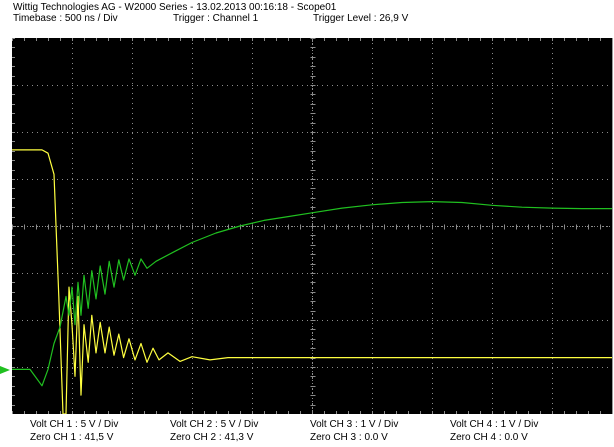 The image size is (614, 447). What do you see at coordinates (5, 370) in the screenshot?
I see `channel-2-level-marker` at bounding box center [5, 370].